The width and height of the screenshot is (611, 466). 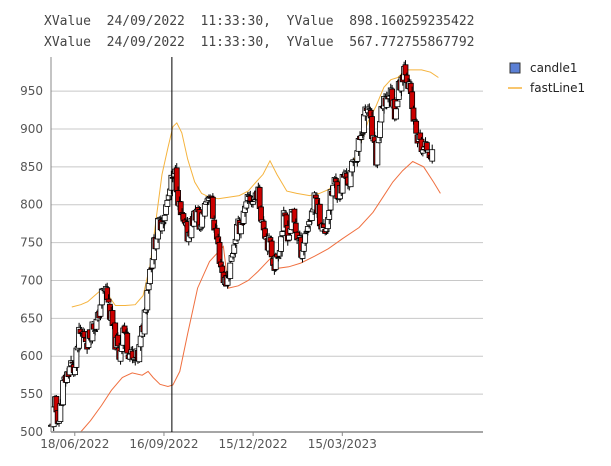 What do you see at coordinates (31, 129) in the screenshot?
I see `y-tick-label: 900` at bounding box center [31, 129].